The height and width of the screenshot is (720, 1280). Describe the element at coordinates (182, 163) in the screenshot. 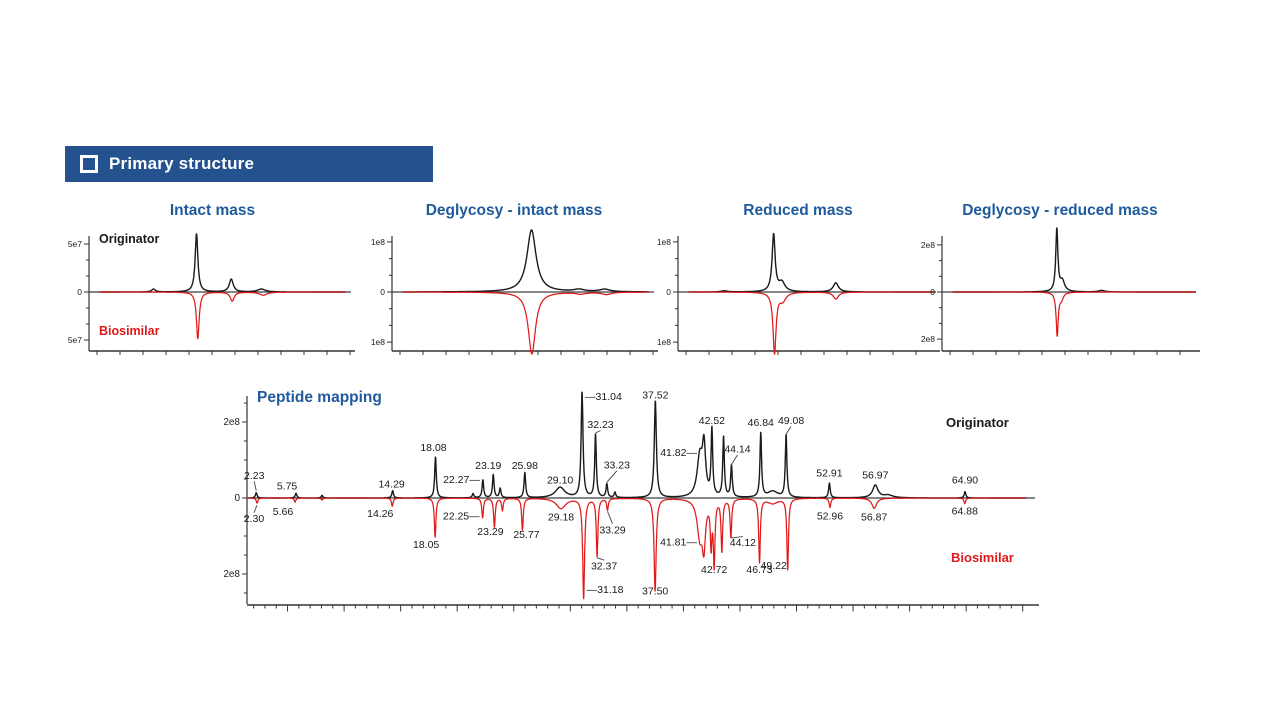

I see `section-title: Primary structure` at that location.